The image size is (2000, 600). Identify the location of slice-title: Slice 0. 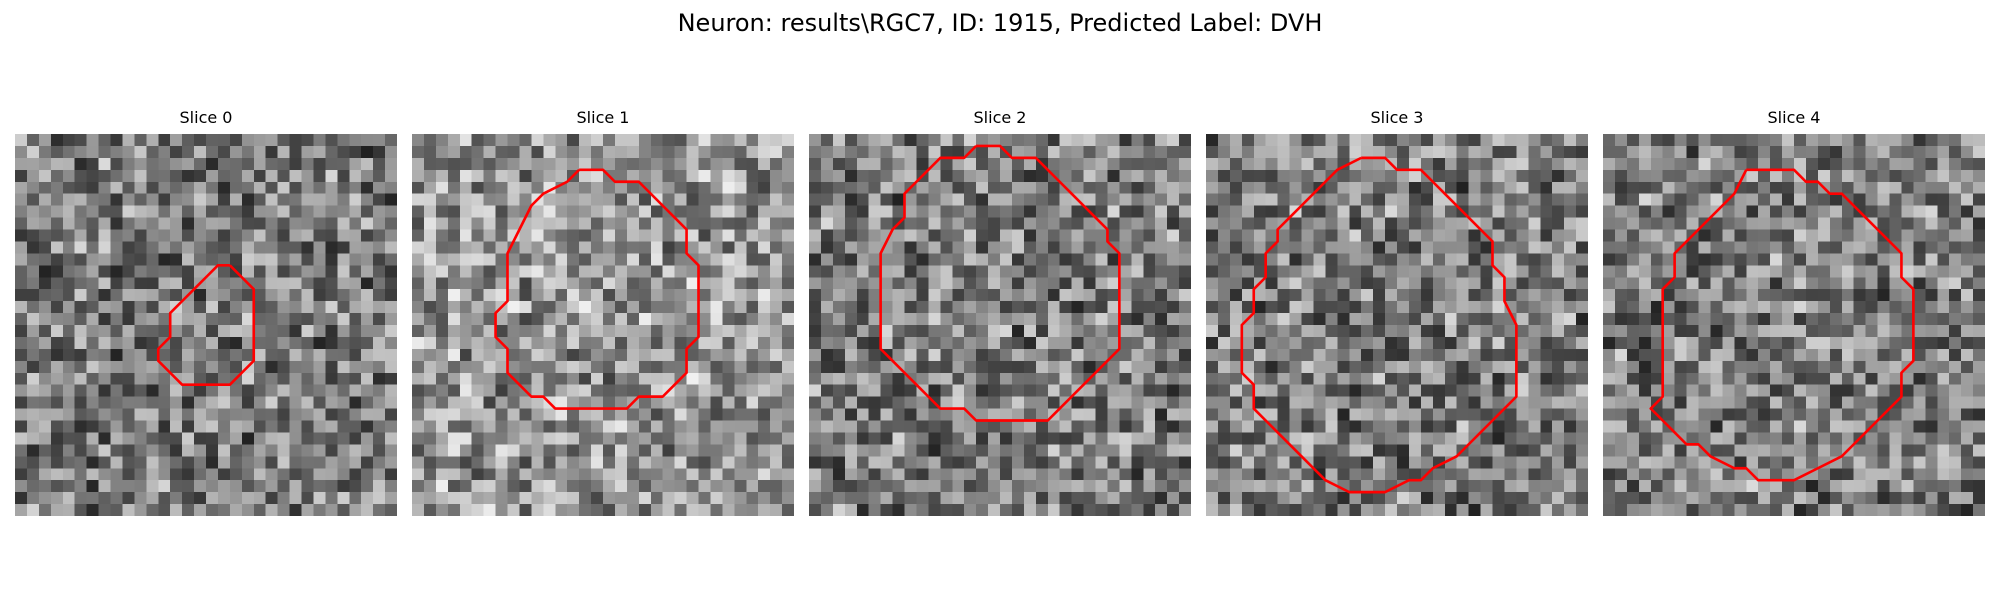
(206, 118).